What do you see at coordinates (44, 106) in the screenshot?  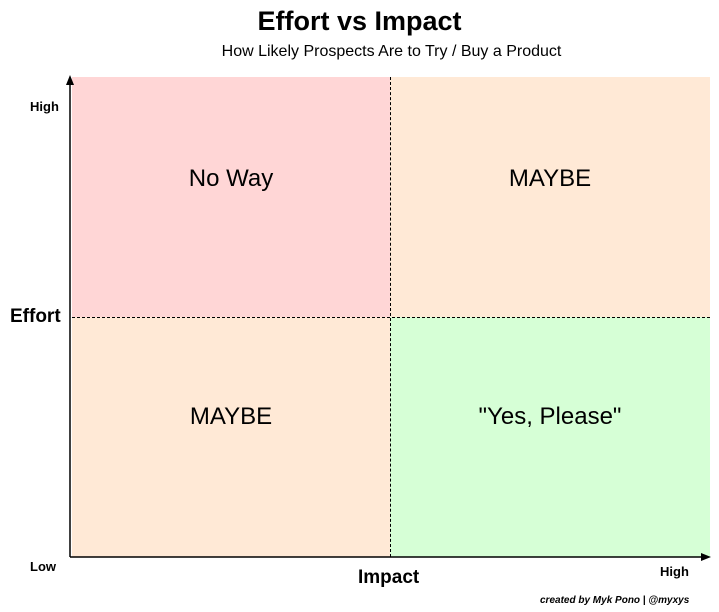 I see `y-axis-high-label: High` at bounding box center [44, 106].